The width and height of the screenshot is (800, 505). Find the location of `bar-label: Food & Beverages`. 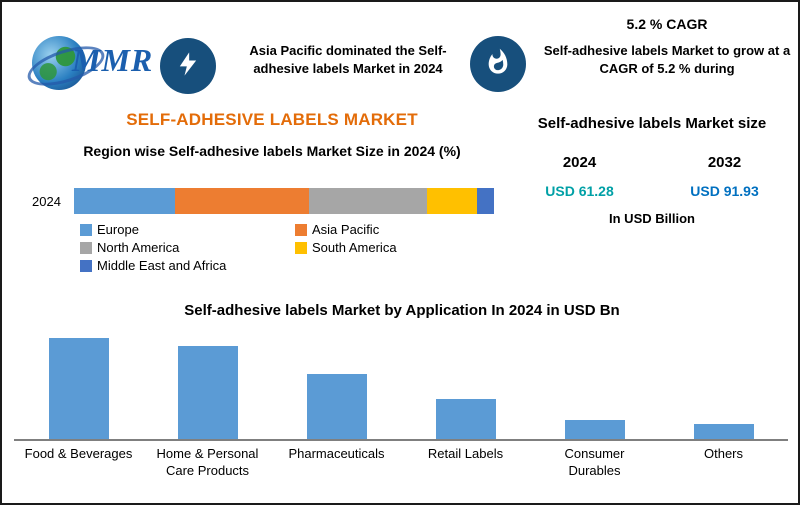

bar-label: Food & Beverages is located at coordinates (78, 453).